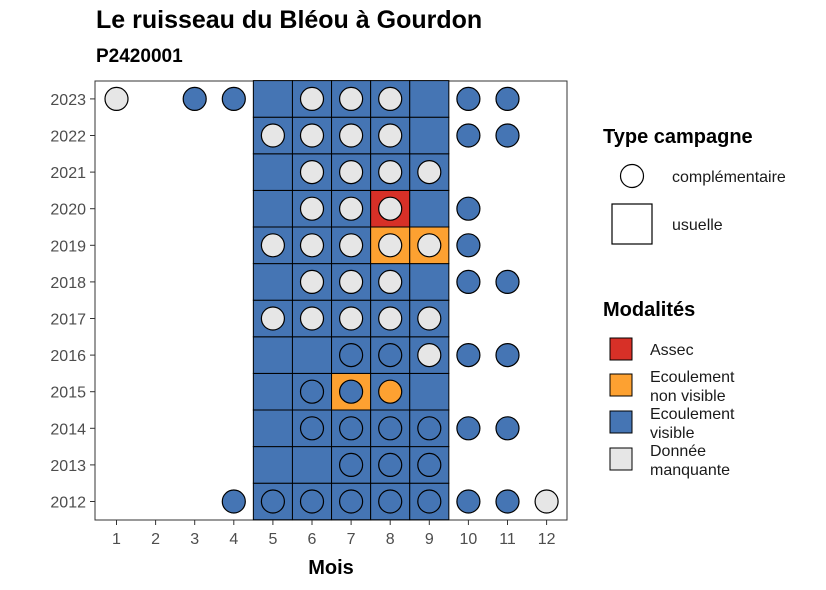 This screenshot has height=590, width=826. Describe the element at coordinates (729, 177) in the screenshot. I see `legend-campagne-label: complémentaire` at that location.